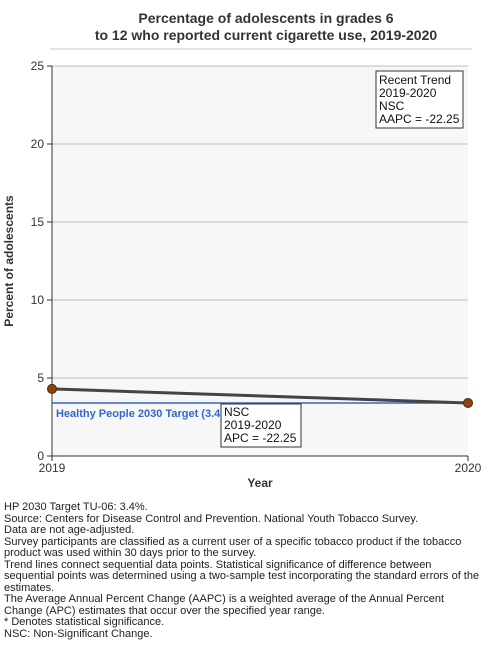  I want to click on segment-annotation-line-1: NSC, so click(237, 412).